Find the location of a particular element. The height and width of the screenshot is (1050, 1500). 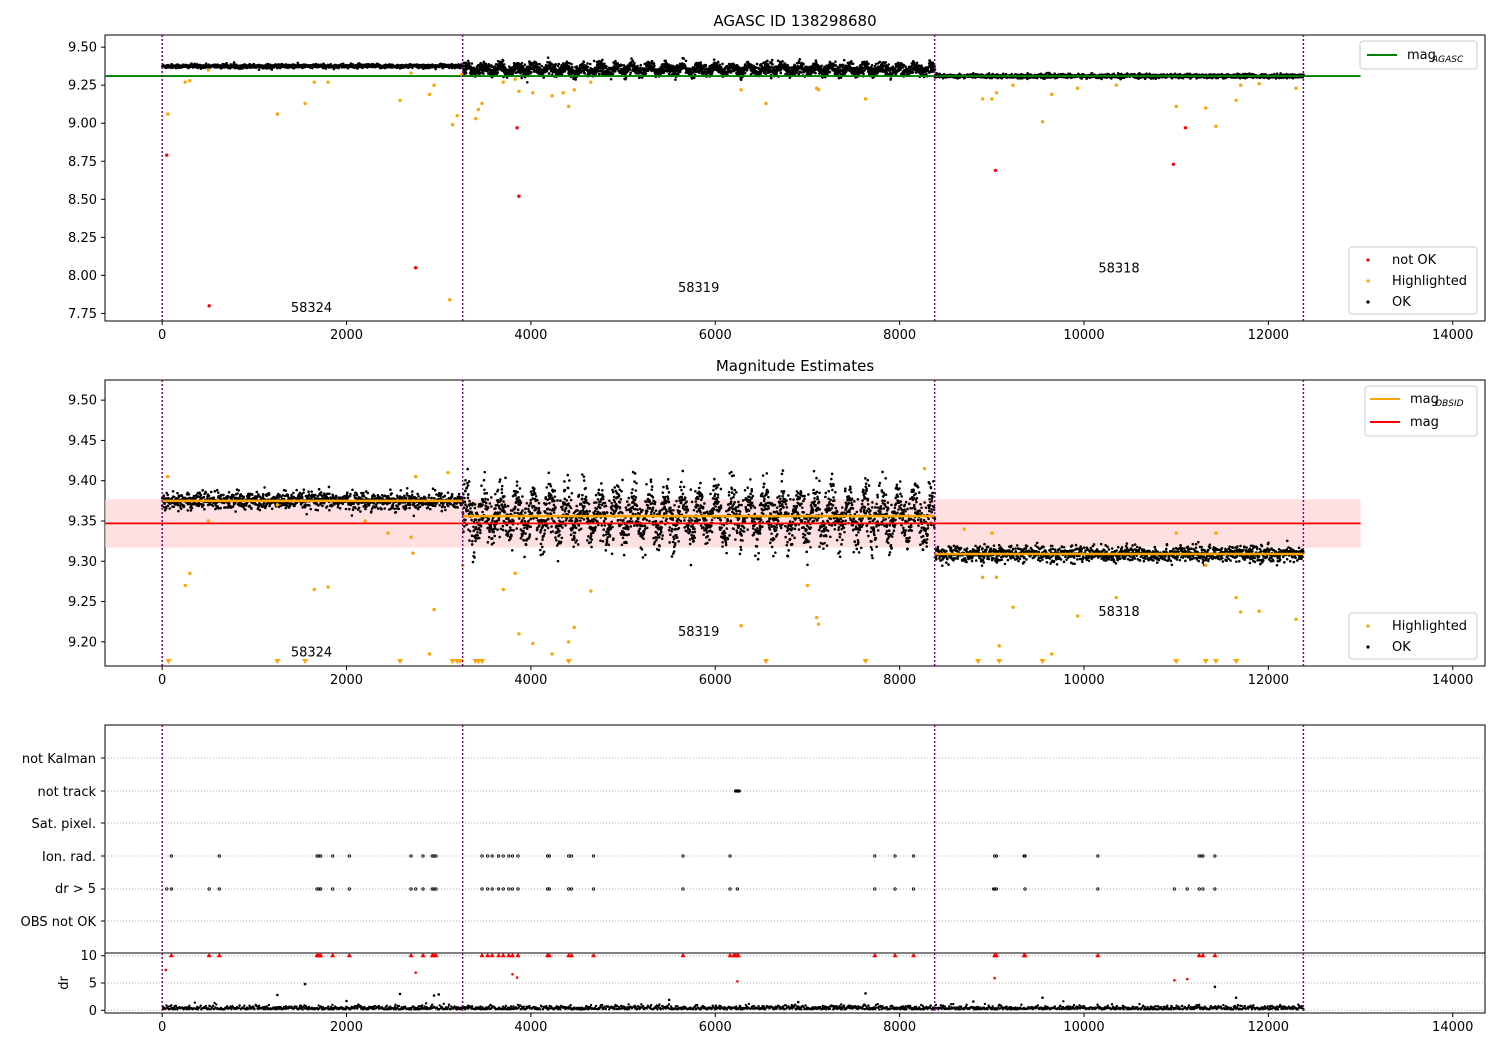

x-tick-label: 2000 is located at coordinates (346, 335).